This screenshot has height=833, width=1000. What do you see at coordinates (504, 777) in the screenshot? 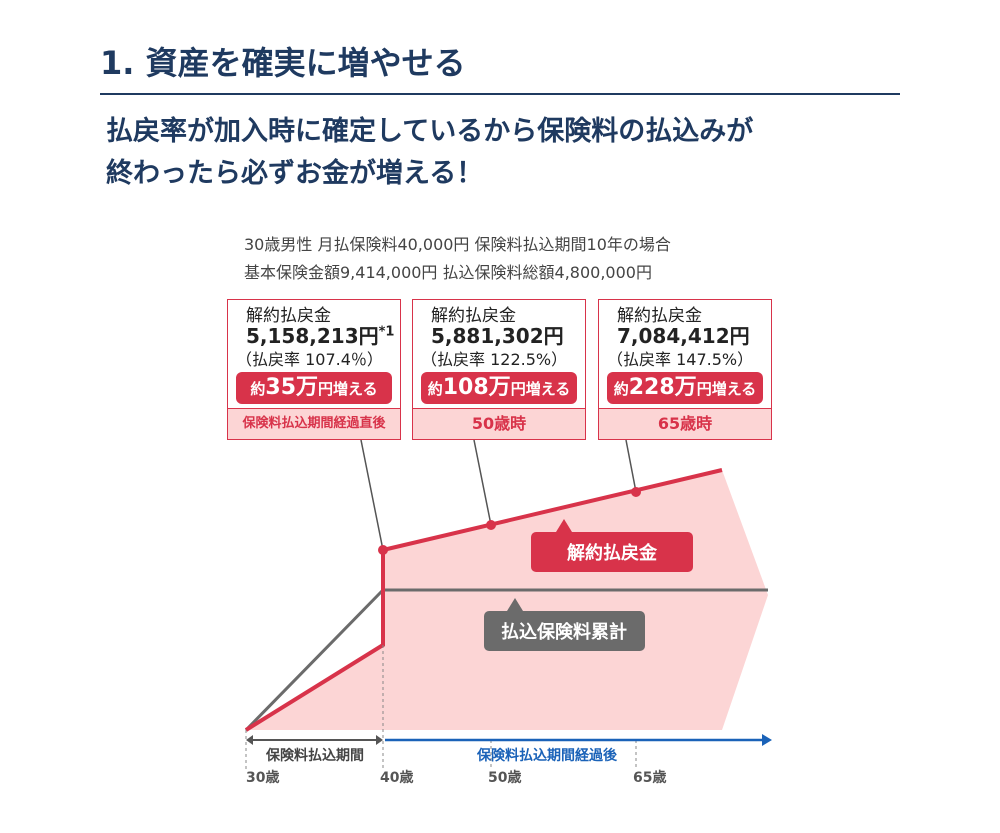
I see `tick-label-50: 50歳` at bounding box center [504, 777].